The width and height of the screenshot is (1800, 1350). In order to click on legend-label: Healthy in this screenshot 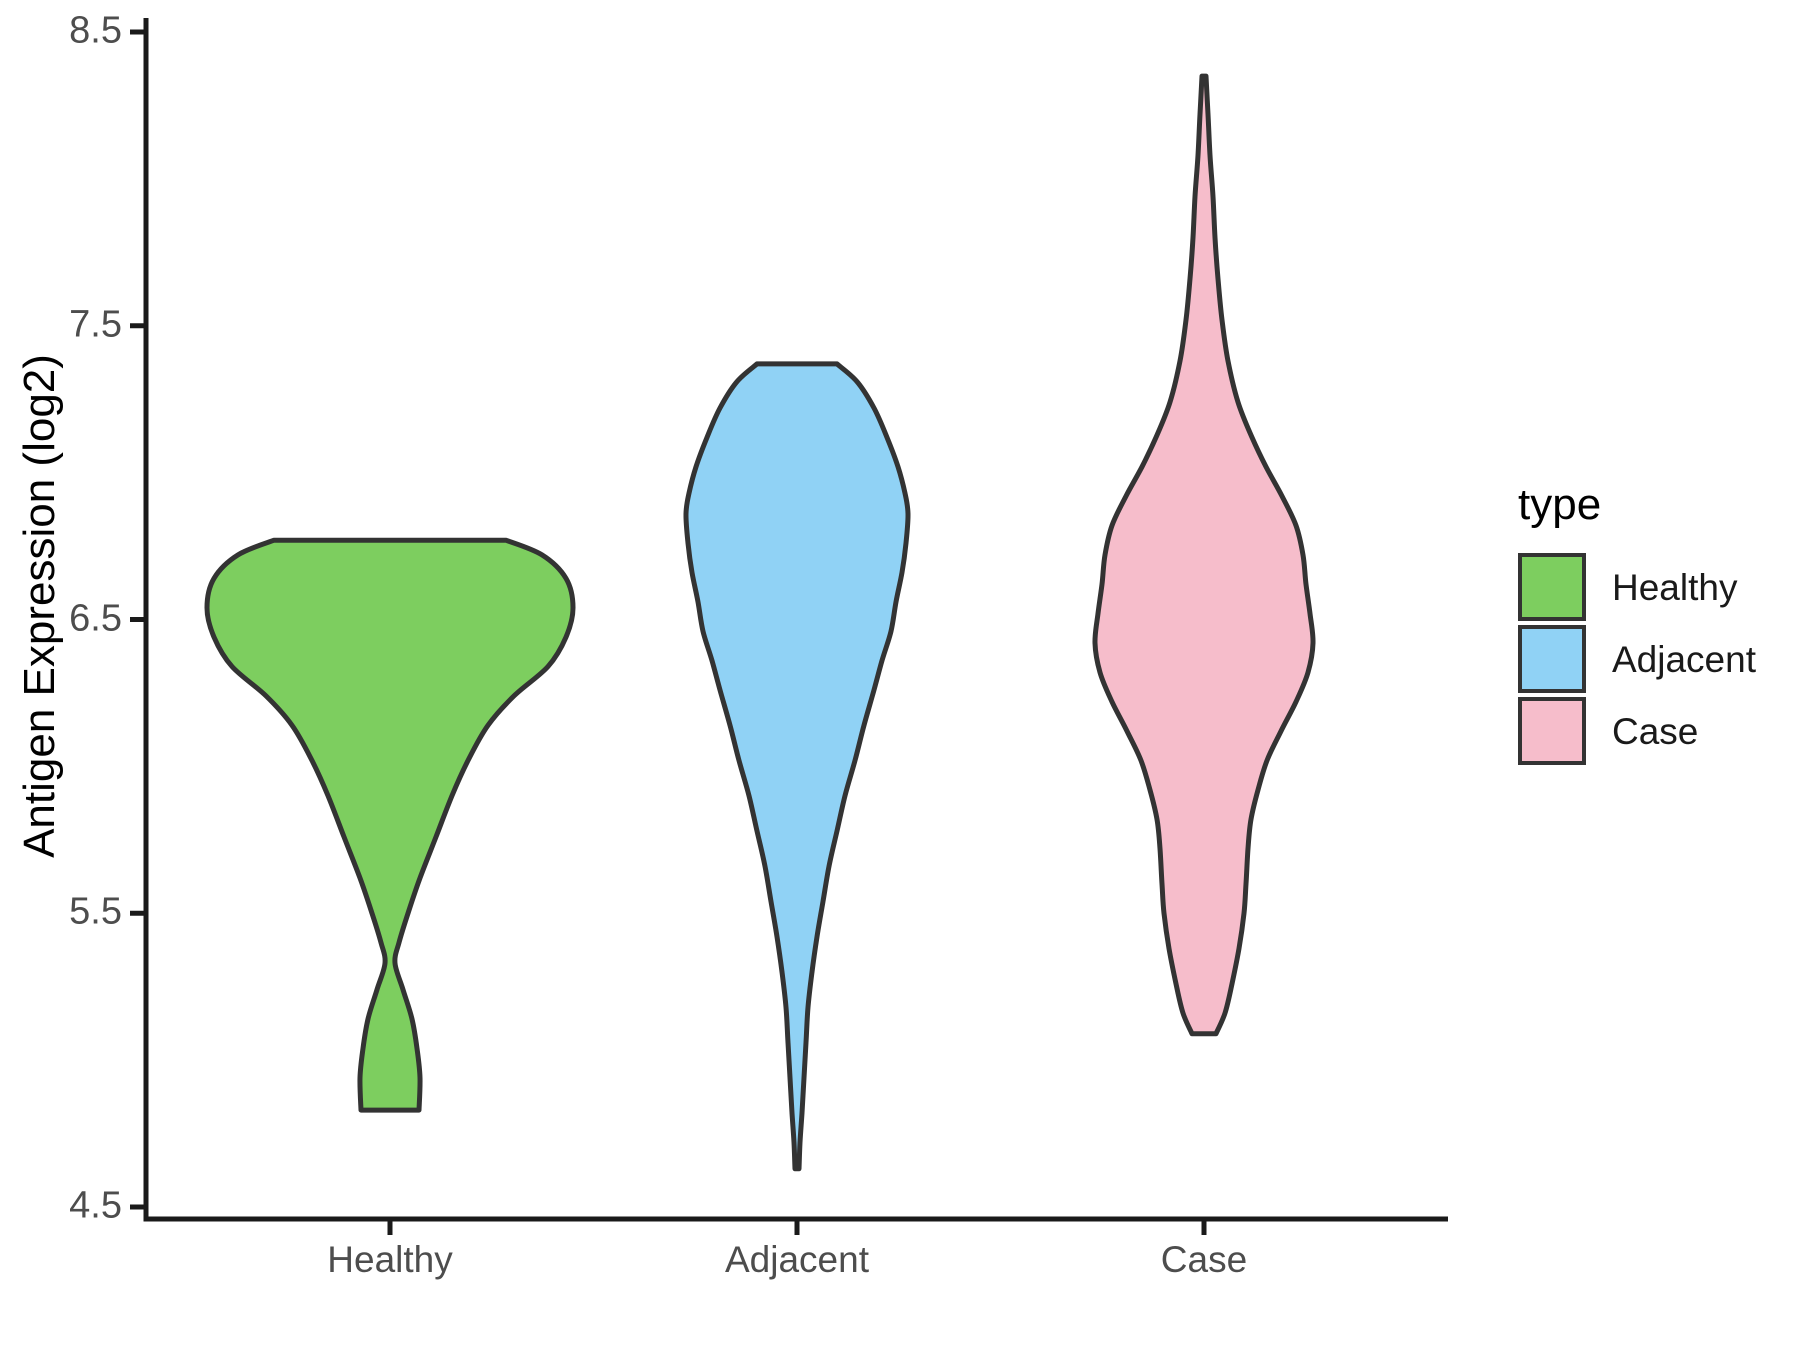, I will do `click(1675, 587)`.